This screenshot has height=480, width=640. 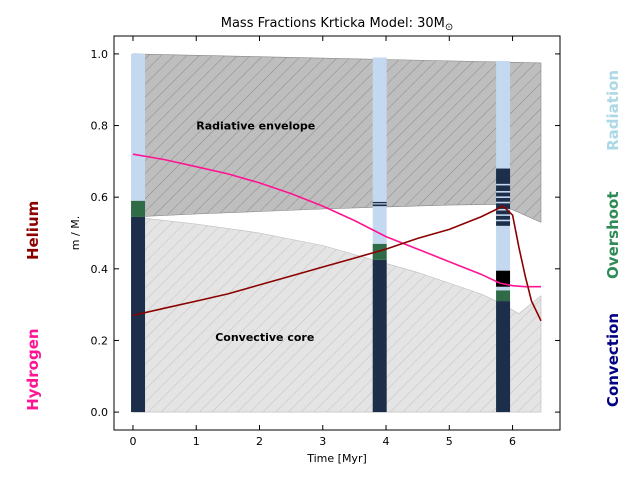 What do you see at coordinates (100, 340) in the screenshot?
I see `y-tick-label: 0.2` at bounding box center [100, 340].